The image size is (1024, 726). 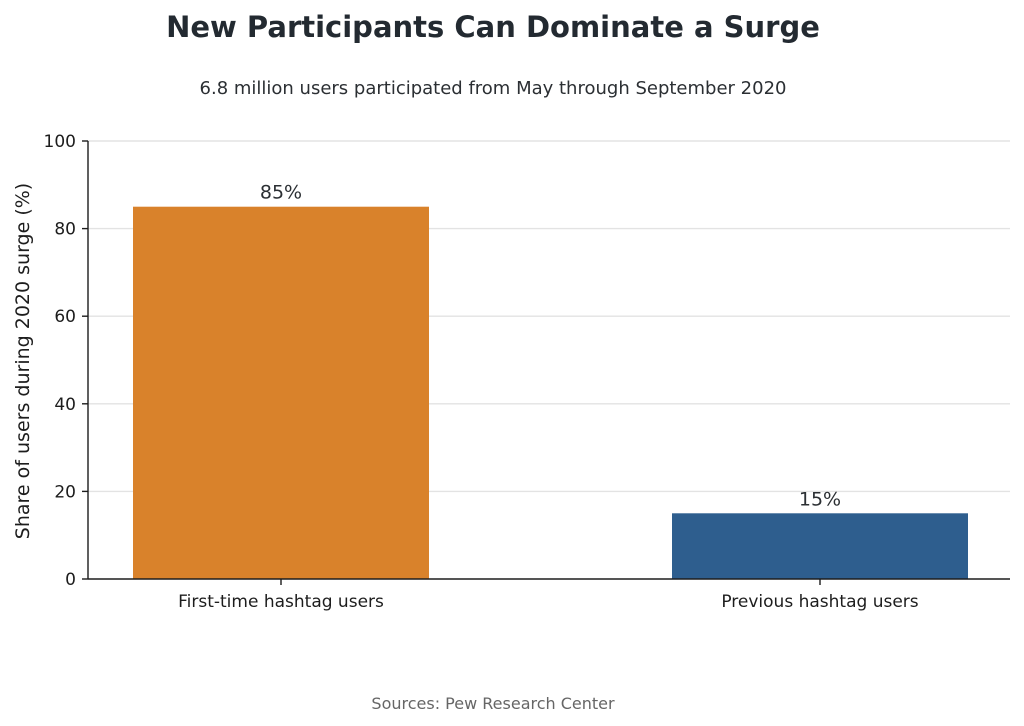 What do you see at coordinates (60, 142) in the screenshot?
I see `y-tick-label: 100` at bounding box center [60, 142].